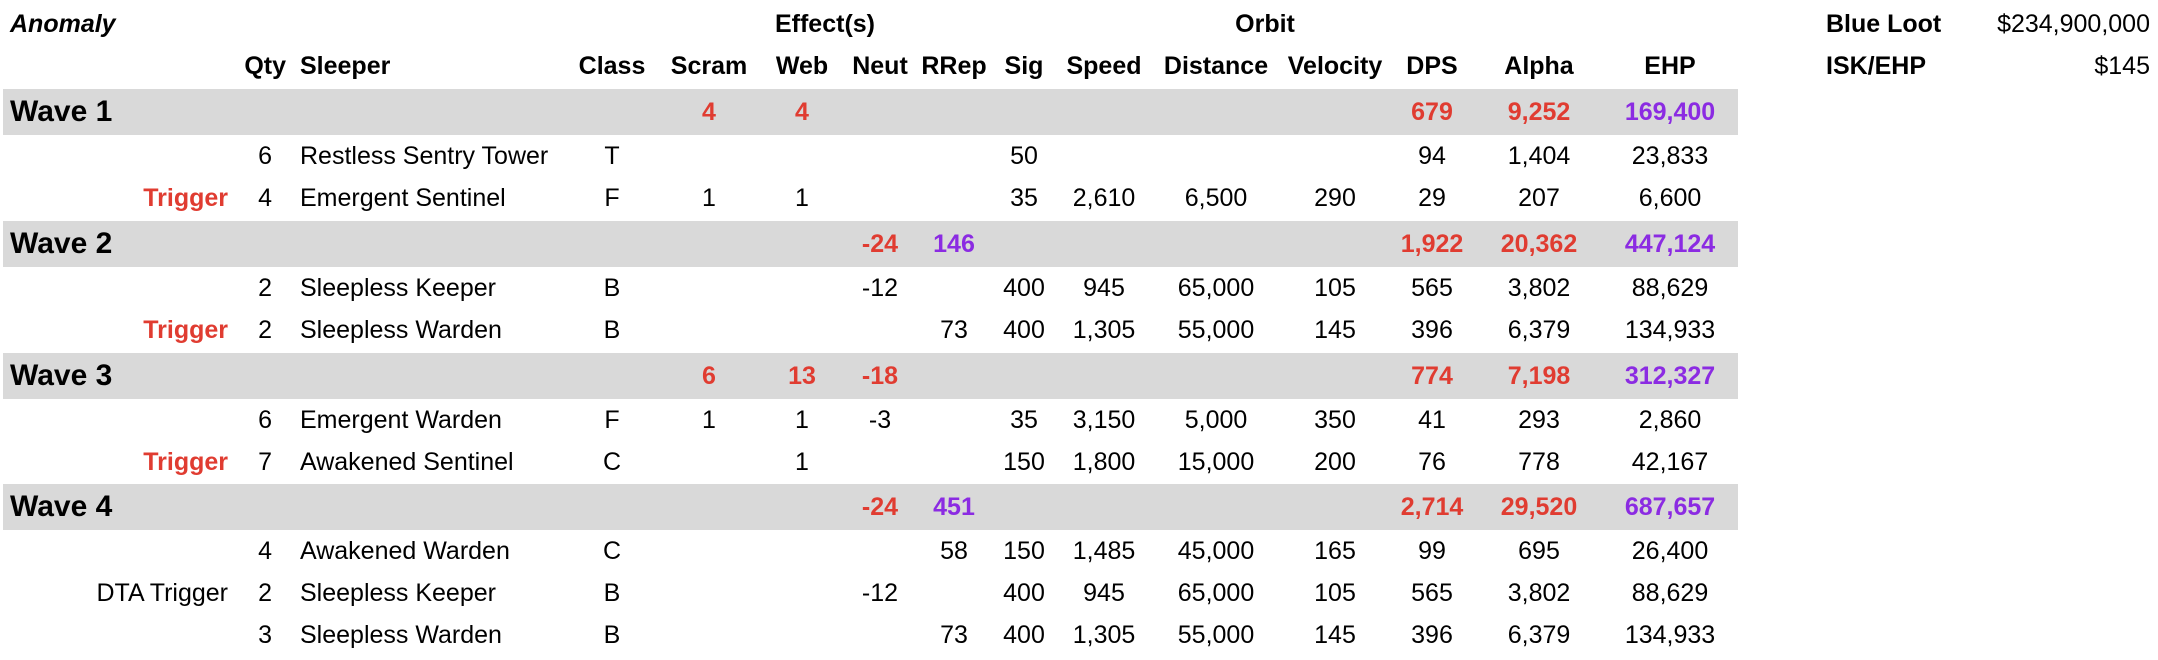 This screenshot has height=660, width=2158. What do you see at coordinates (1335, 66) in the screenshot?
I see `col-header-velocity: Velocity` at bounding box center [1335, 66].